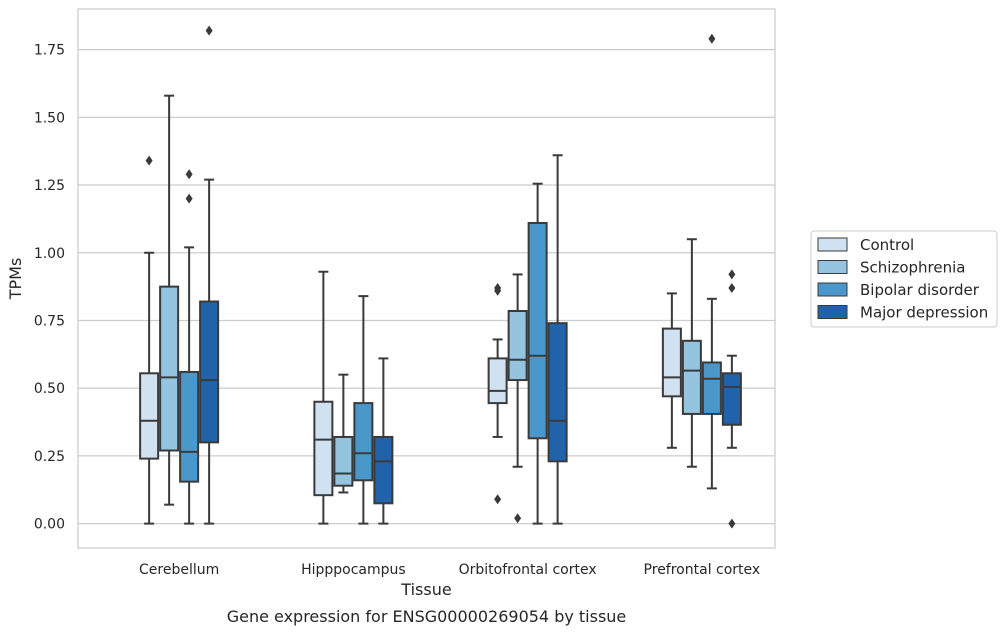 The height and width of the screenshot is (634, 1007). What do you see at coordinates (920, 290) in the screenshot?
I see `legend-label: Bipolar disorder` at bounding box center [920, 290].